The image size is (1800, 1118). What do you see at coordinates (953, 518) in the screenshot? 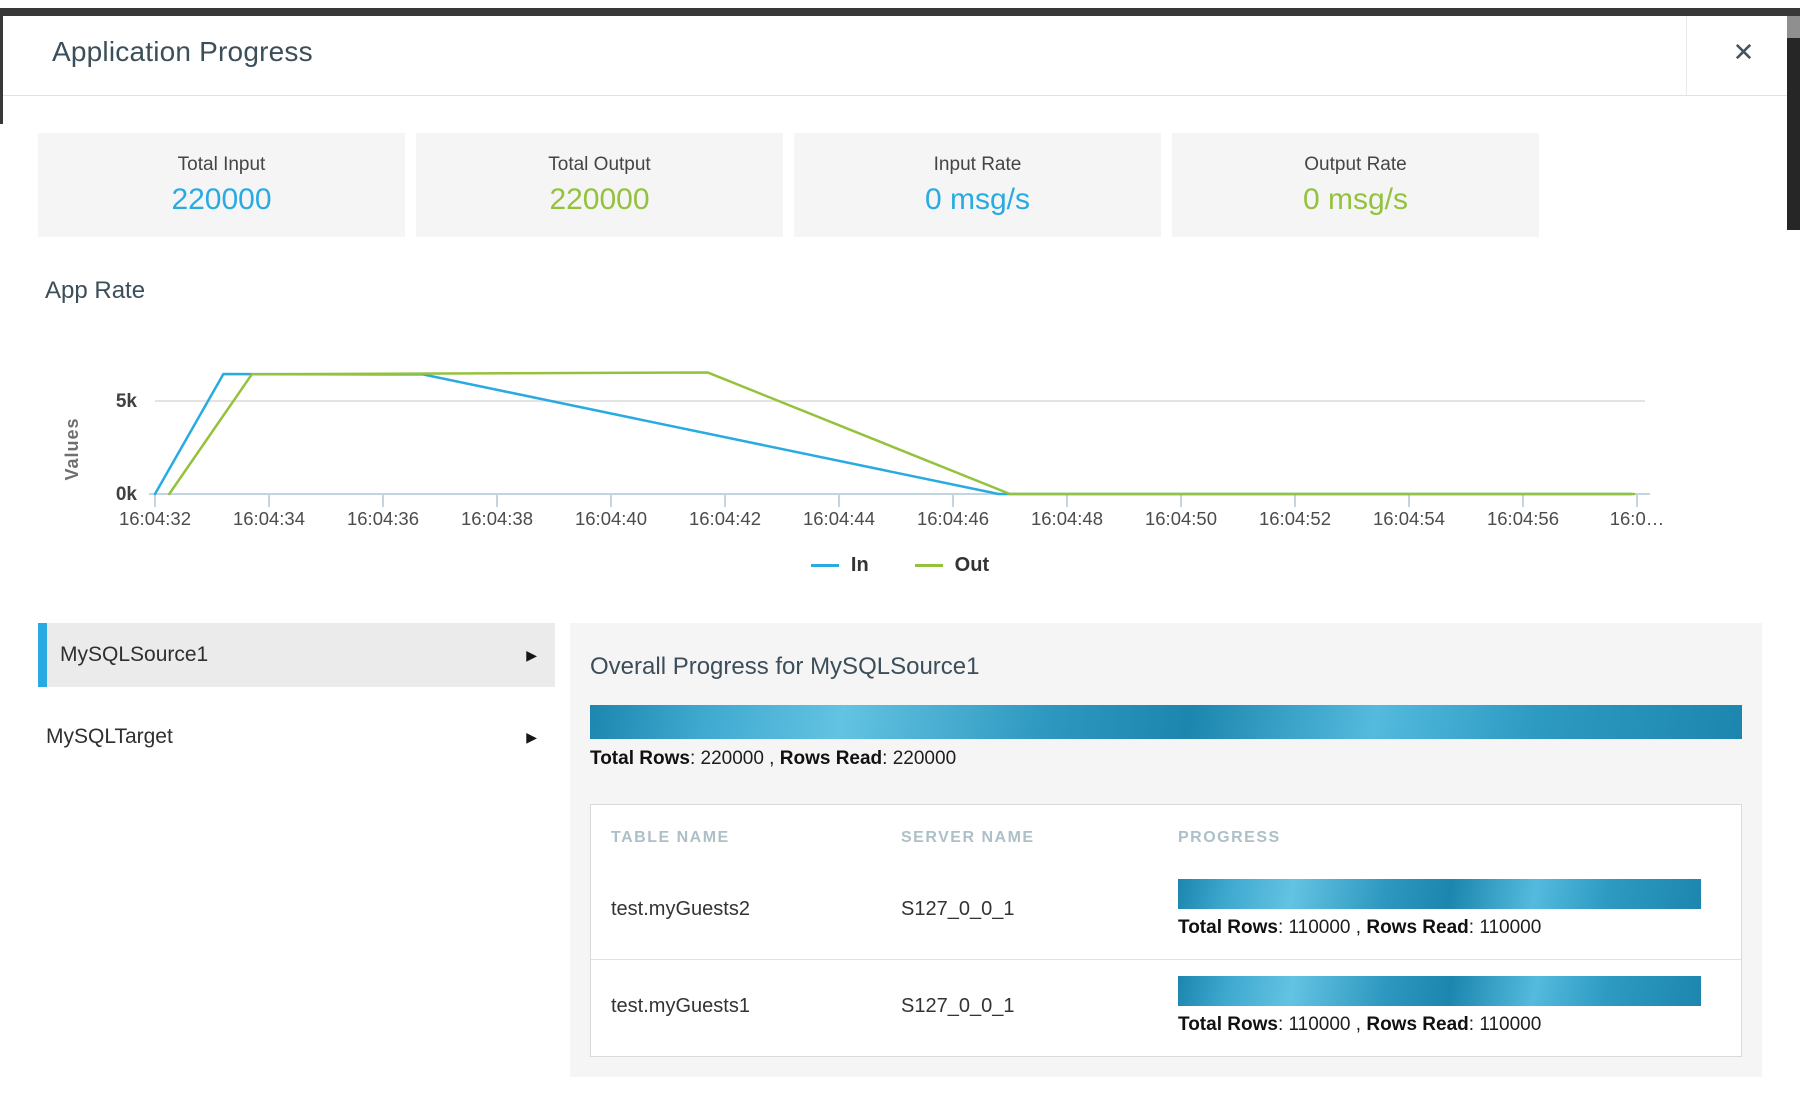
I see `svg-text: 16:04:46` at bounding box center [953, 518].